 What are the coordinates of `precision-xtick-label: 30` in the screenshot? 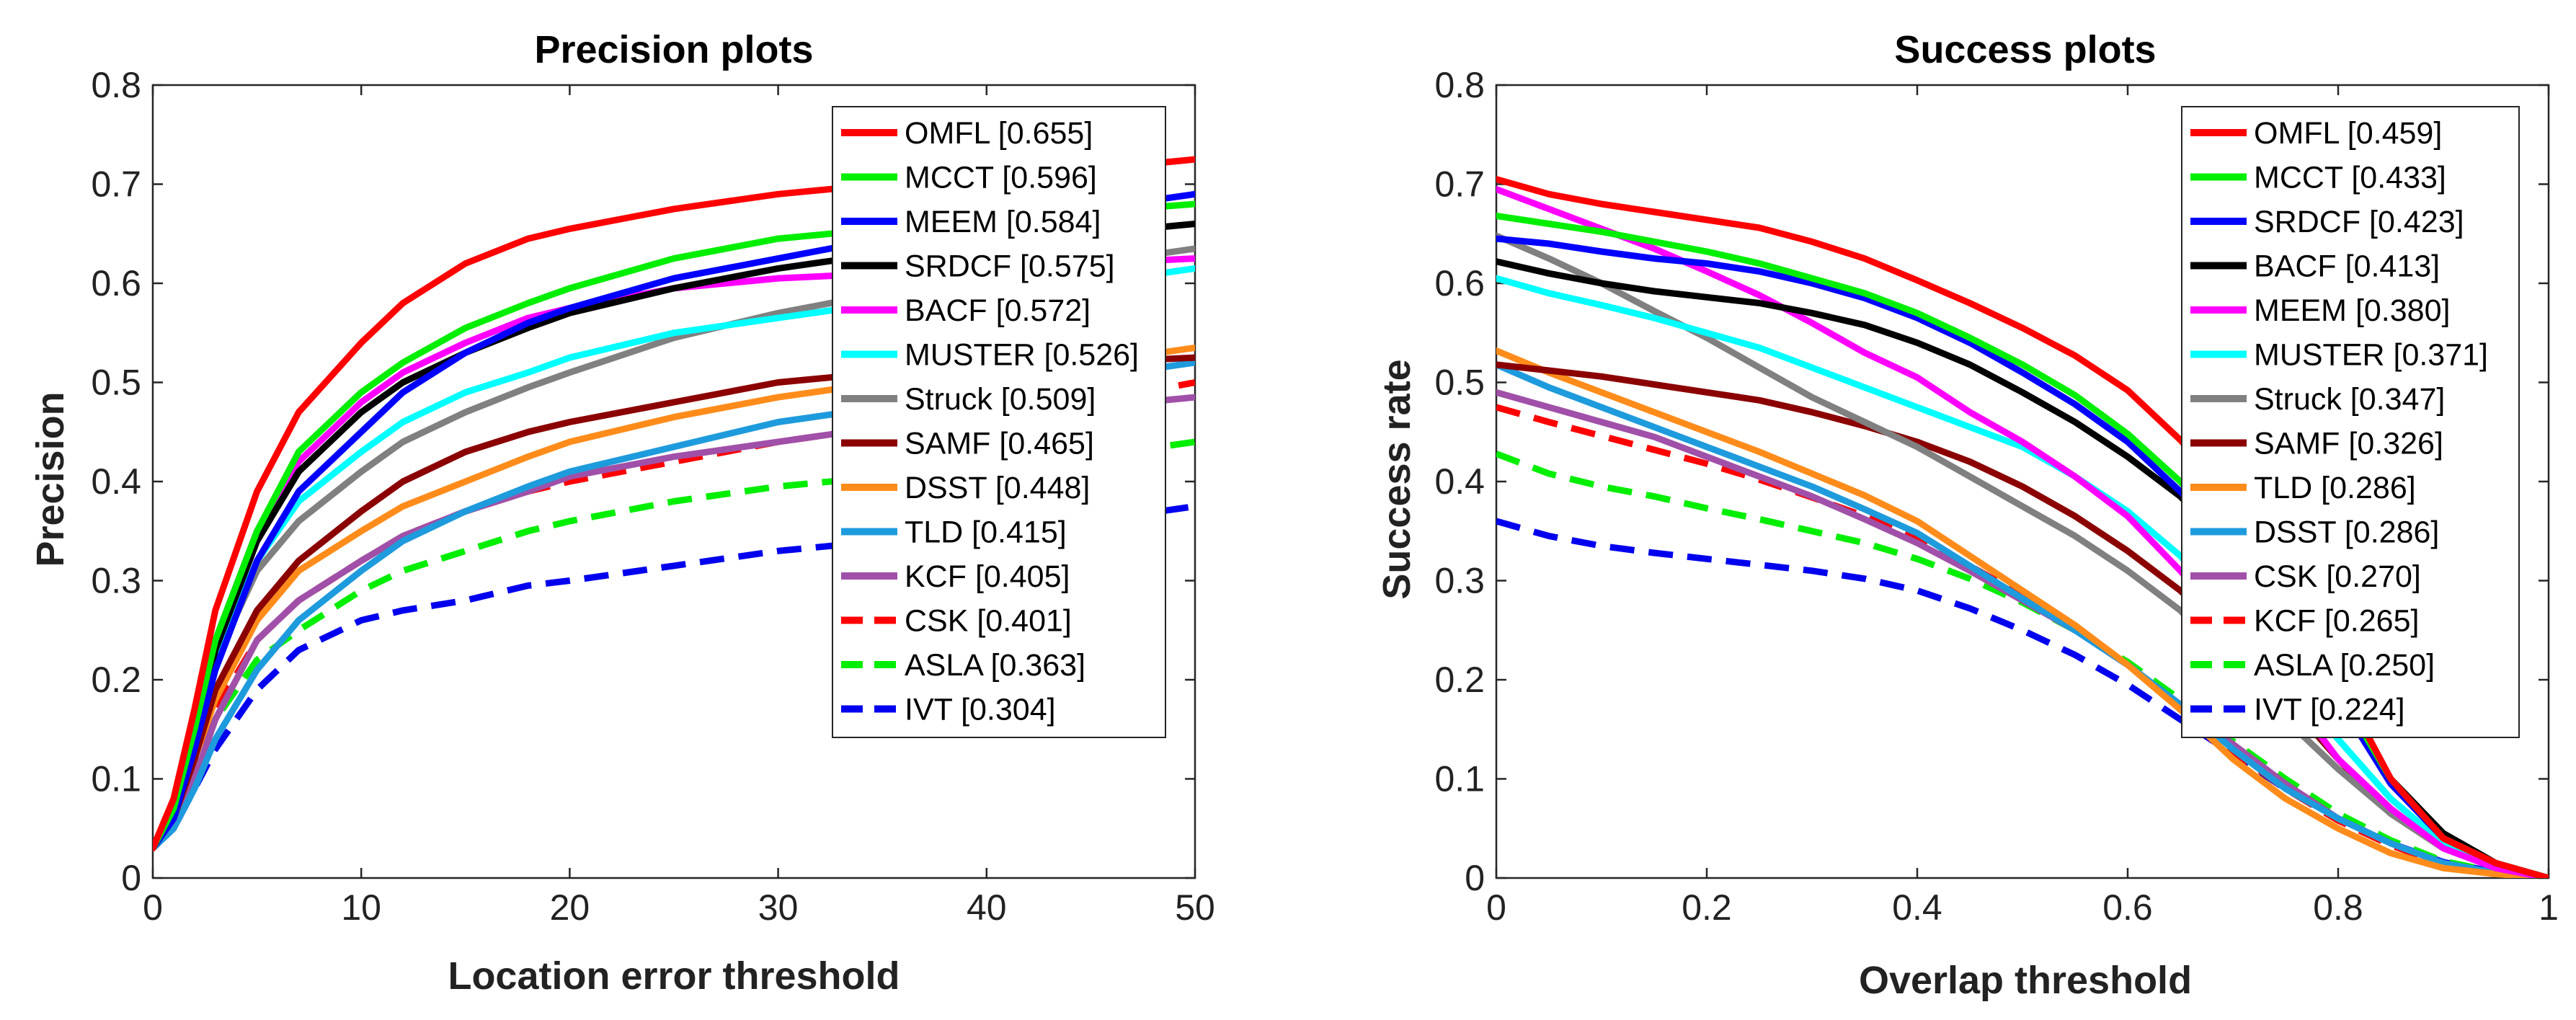 It's located at (779, 907).